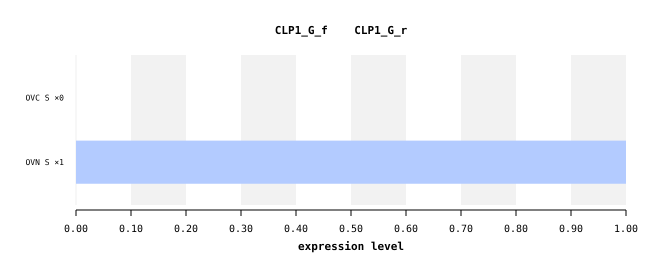  What do you see at coordinates (351, 229) in the screenshot?
I see `x-tick-label: 0.50` at bounding box center [351, 229].